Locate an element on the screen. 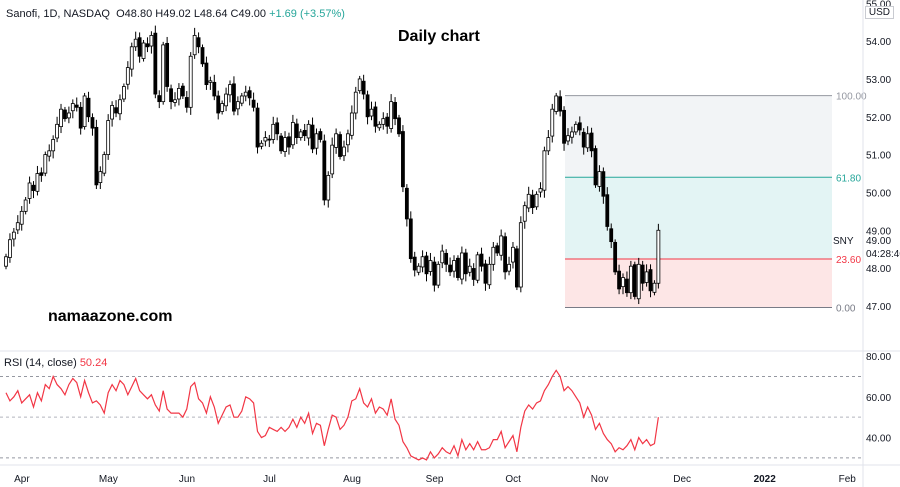 The height and width of the screenshot is (487, 900). price-tick: 52.00 is located at coordinates (878, 118).